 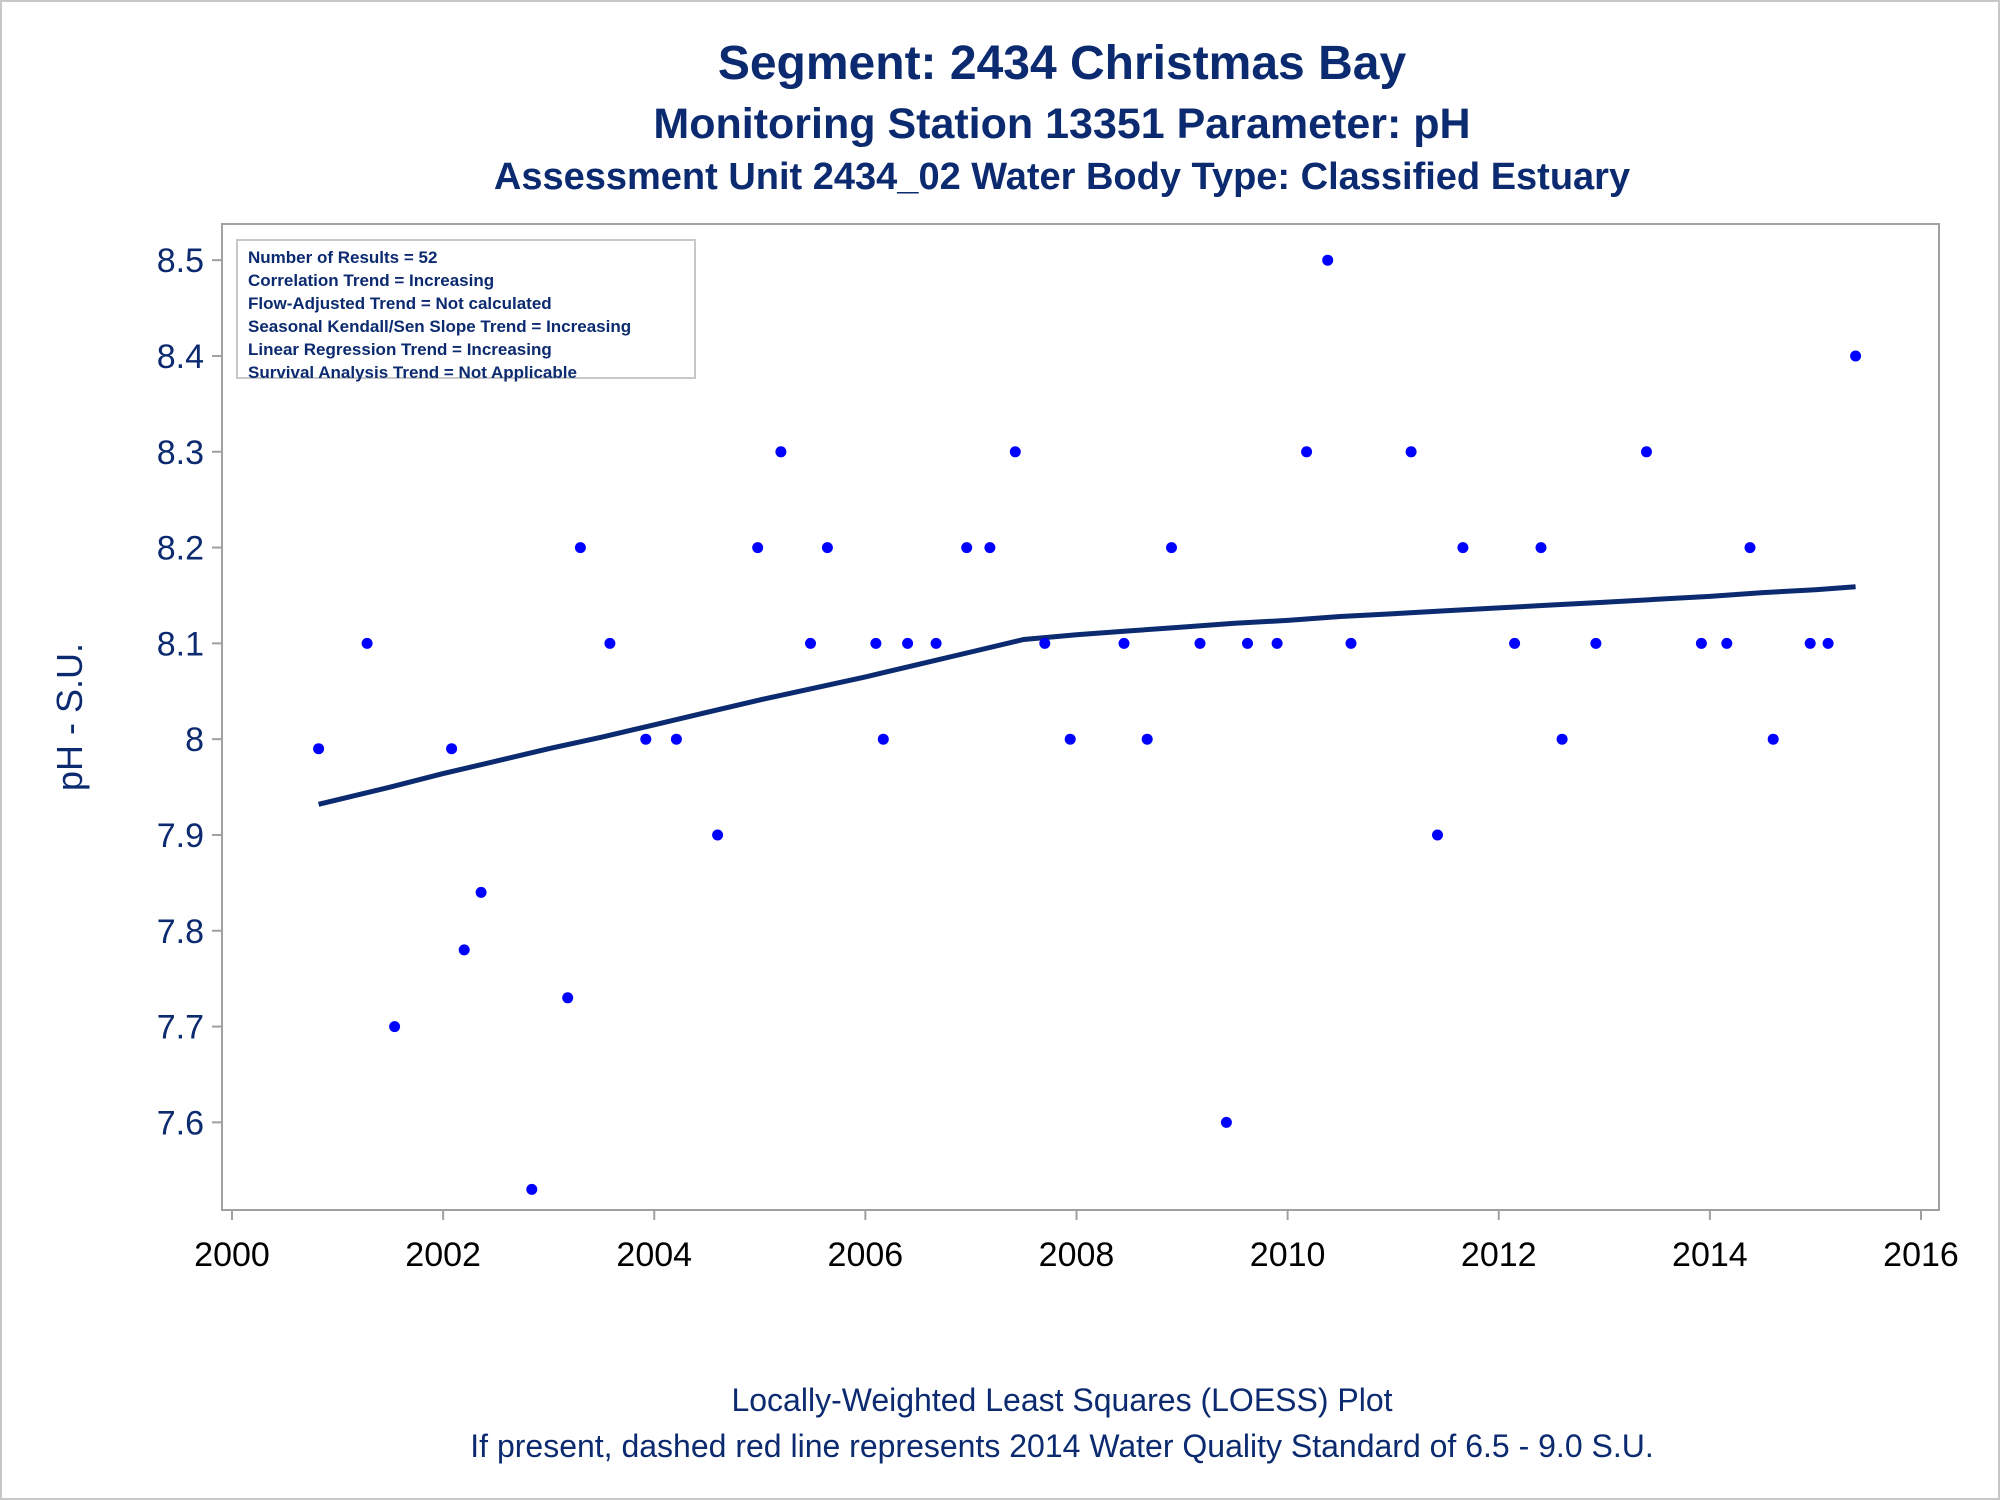 I want to click on x-tick-label: 2012, so click(x=1499, y=1255).